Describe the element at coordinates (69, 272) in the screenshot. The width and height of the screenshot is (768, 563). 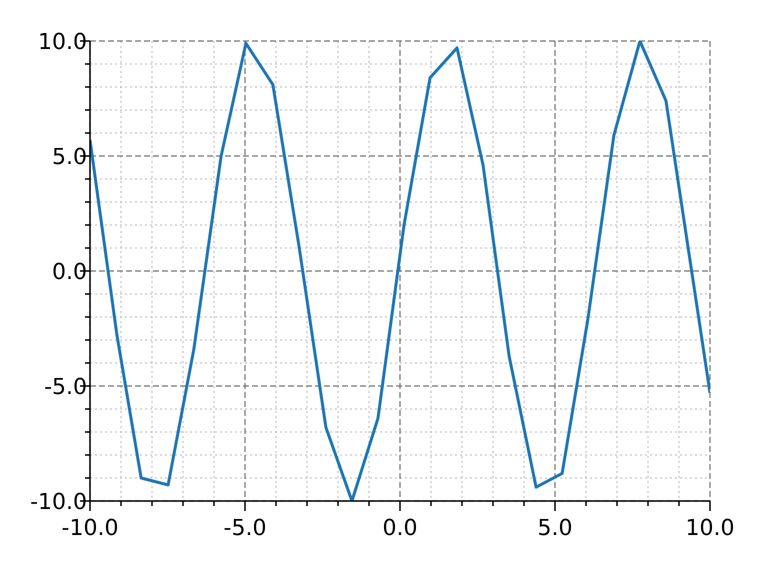
I see `y-tick-label: 0.0` at that location.